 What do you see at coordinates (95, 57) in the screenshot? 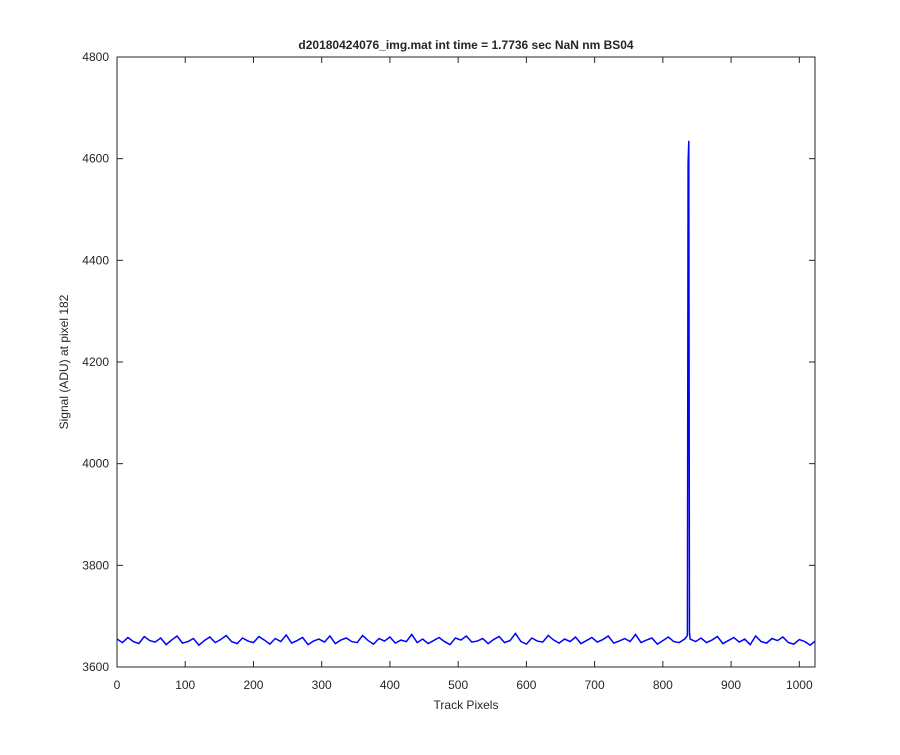
I see `y-tick-label: 4800` at bounding box center [95, 57].